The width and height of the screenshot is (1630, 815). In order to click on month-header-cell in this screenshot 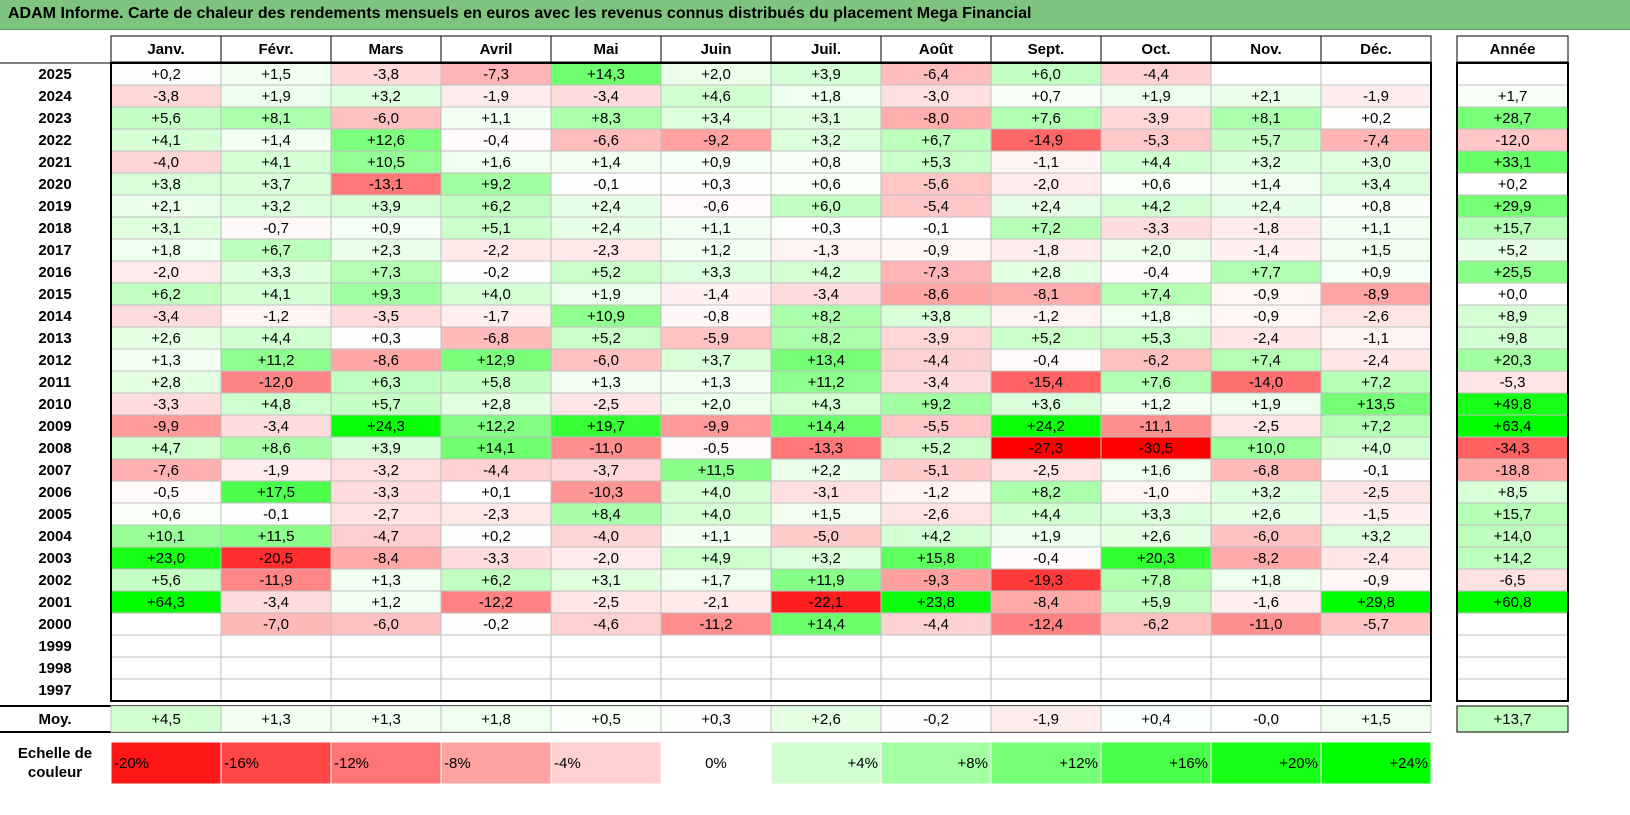, I will do `click(1266, 49)`.